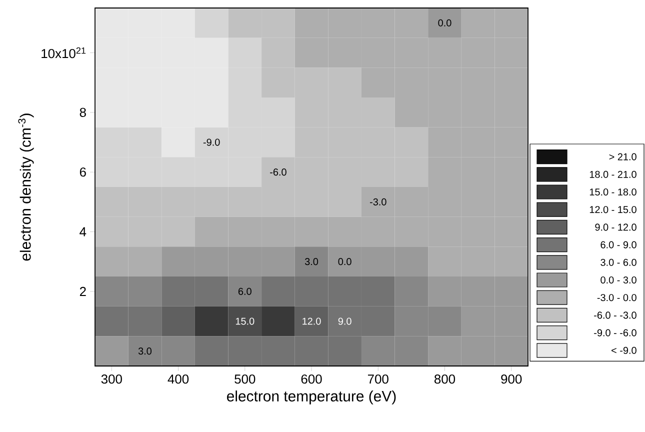 This screenshot has height=432, width=645. What do you see at coordinates (278, 172) in the screenshot?
I see `data-label: -6.0` at bounding box center [278, 172].